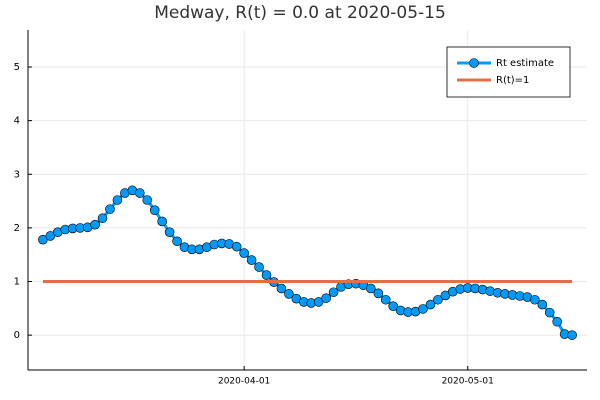 The image size is (600, 400). Describe the element at coordinates (17, 228) in the screenshot. I see `y-tick-label: 2` at that location.